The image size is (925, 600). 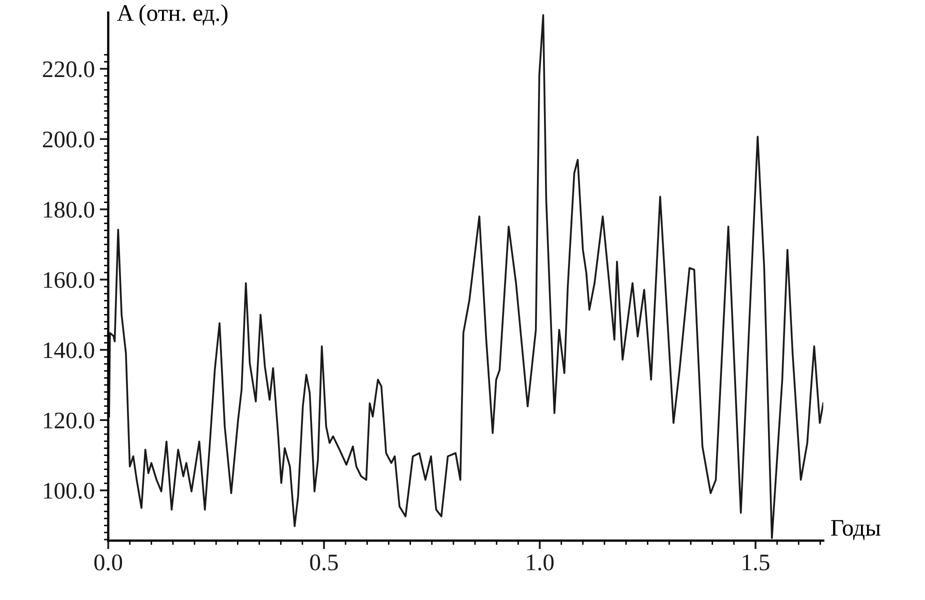 What do you see at coordinates (855, 530) in the screenshot?
I see `x-axis-title: Годы` at bounding box center [855, 530].